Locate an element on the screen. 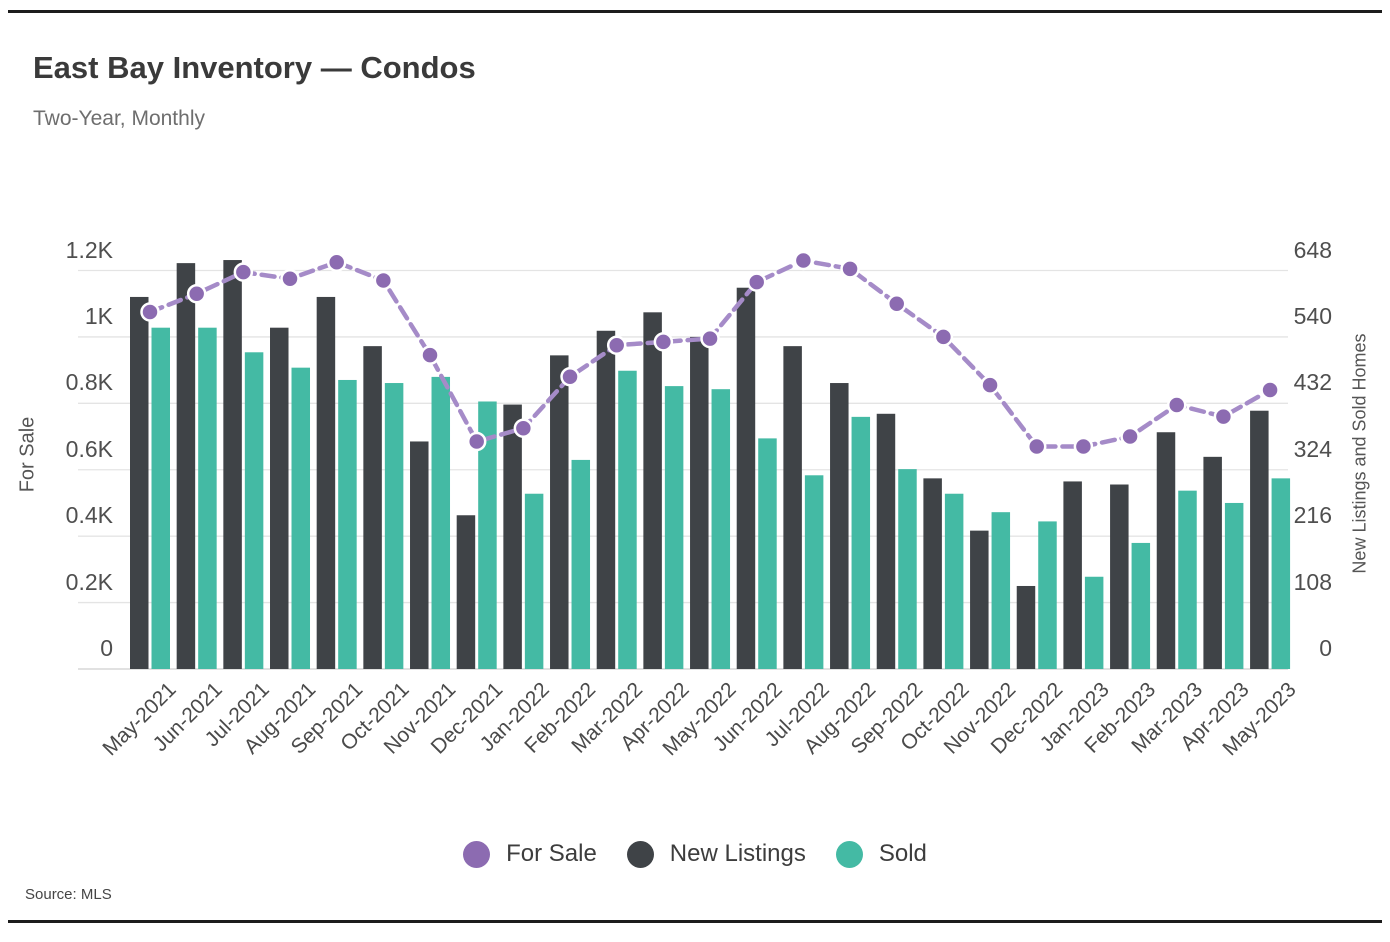 The image size is (1390, 942). bar-new-listings-Feb-2023 is located at coordinates (1119, 576).